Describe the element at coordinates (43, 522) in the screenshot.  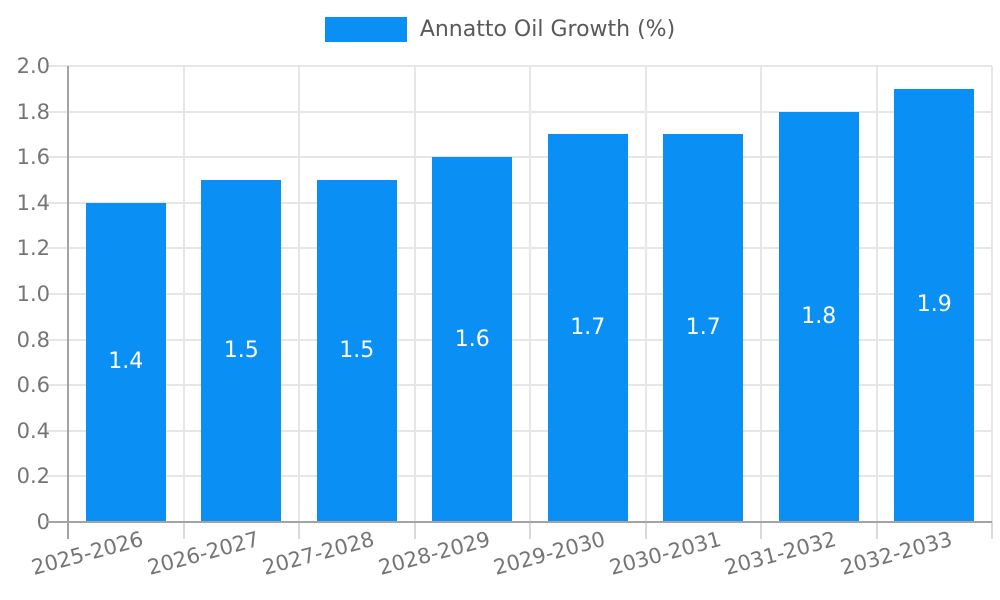
I see `y-axis-tick-label: 0` at that location.